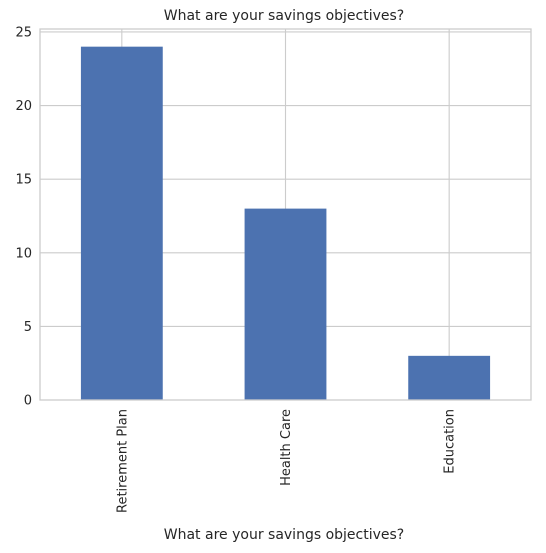 The width and height of the screenshot is (546, 553). Describe the element at coordinates (28, 401) in the screenshot. I see `y-tick-label: 0` at that location.